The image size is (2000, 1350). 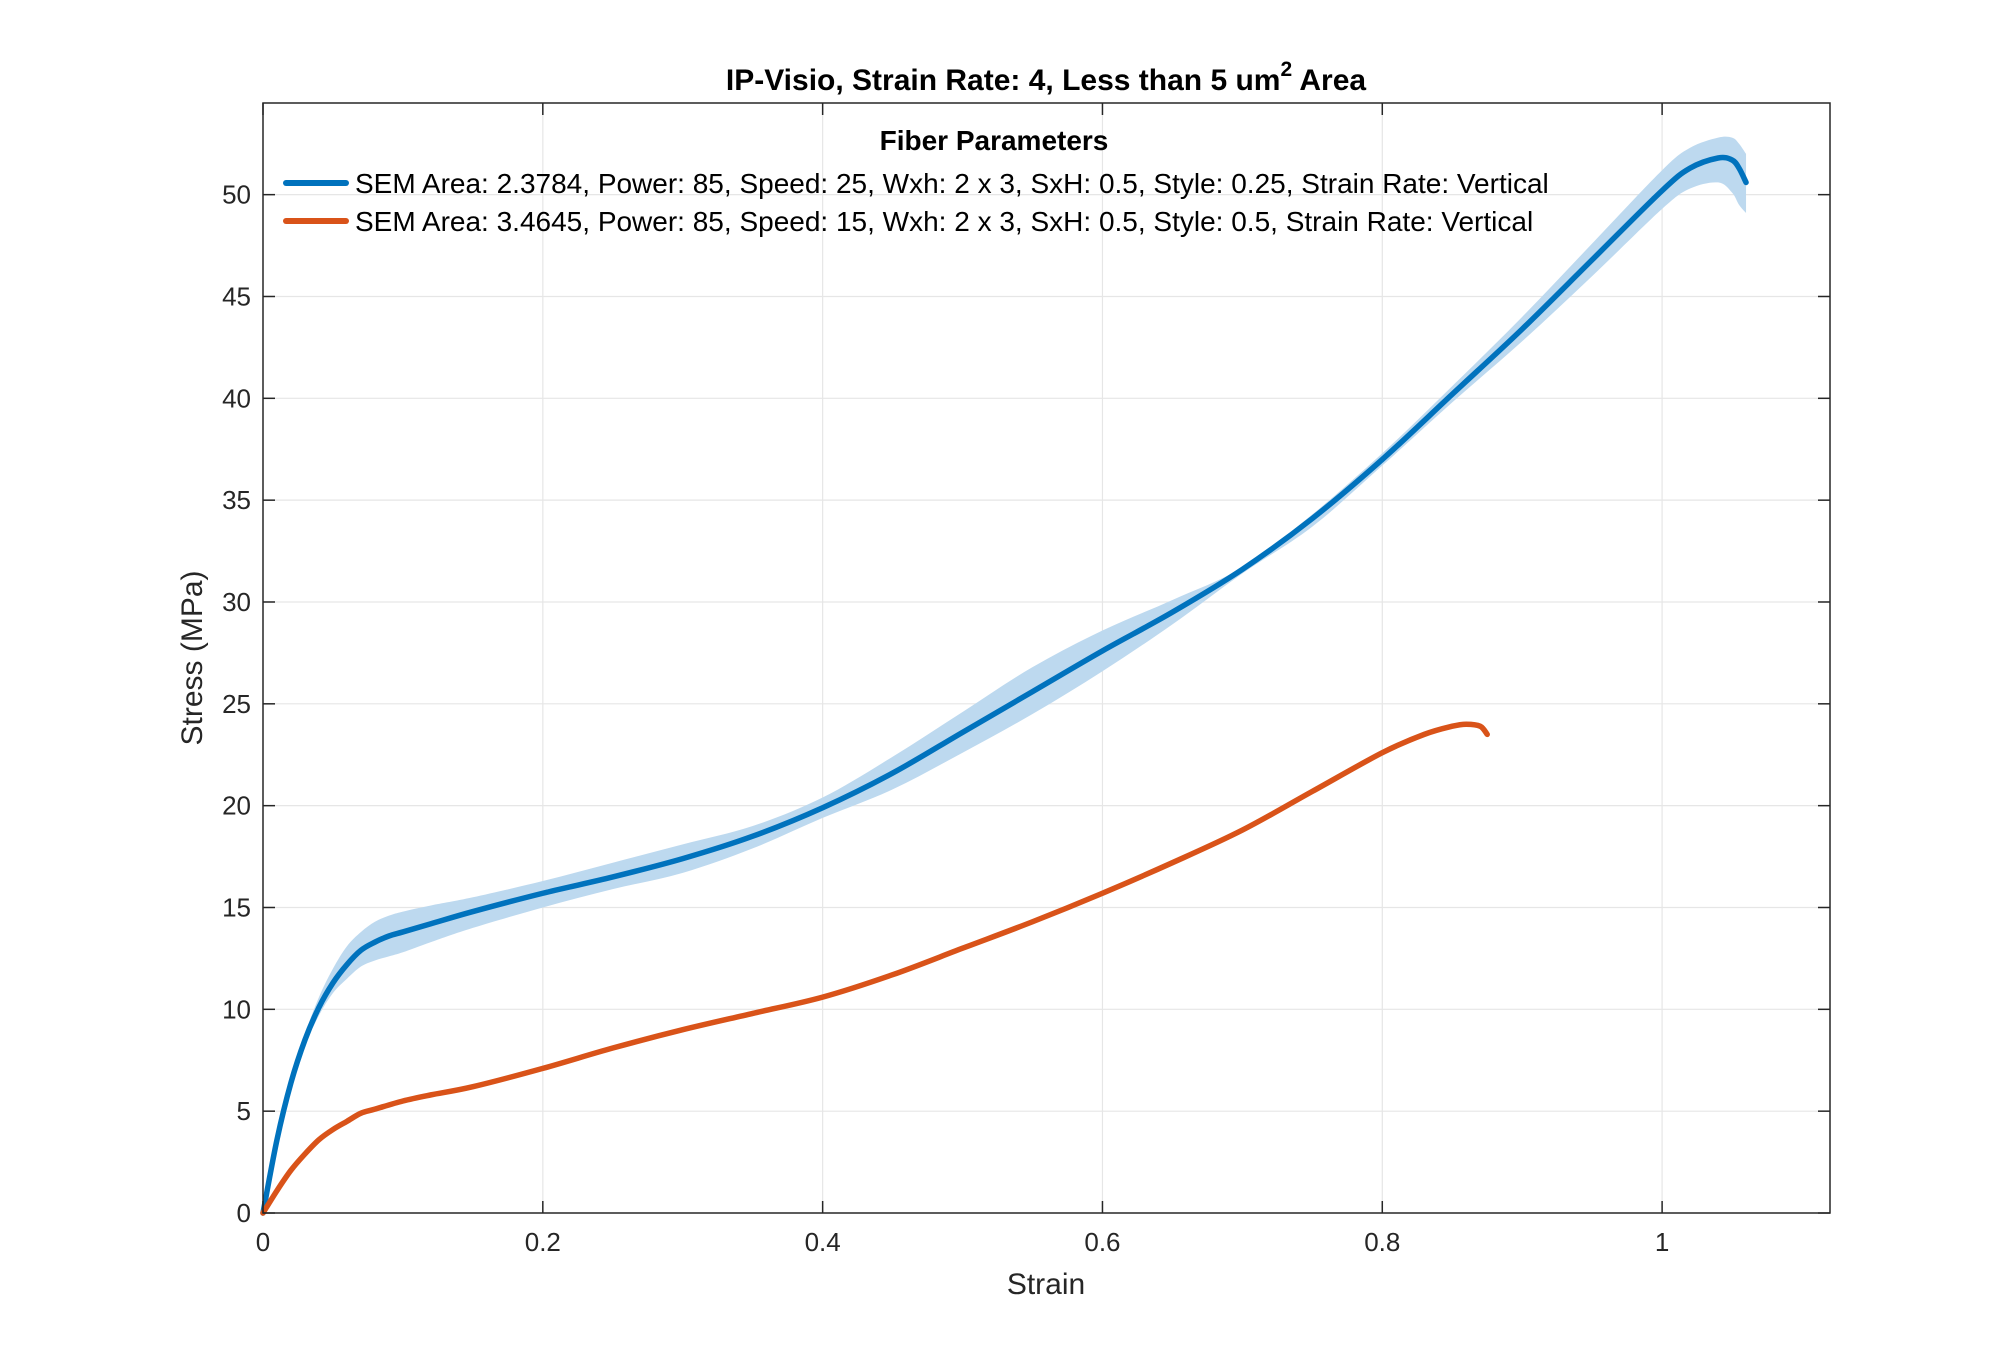 What do you see at coordinates (263, 1242) in the screenshot?
I see `x-tick-label: 0` at bounding box center [263, 1242].